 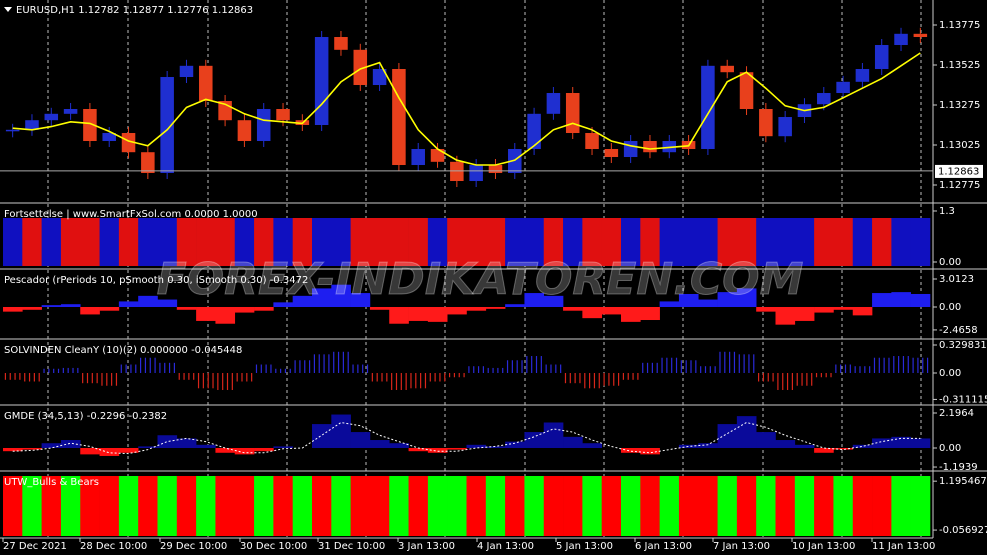 What do you see at coordinates (823, 546) in the screenshot?
I see `x-tick-label: 10 Jan 13:00` at bounding box center [823, 546].